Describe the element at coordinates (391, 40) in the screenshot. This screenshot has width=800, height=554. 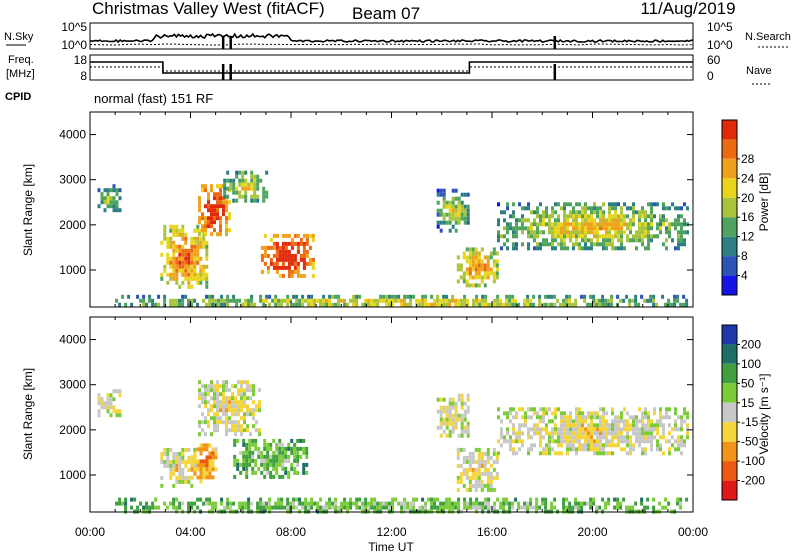
I see `nsky-trace` at that location.